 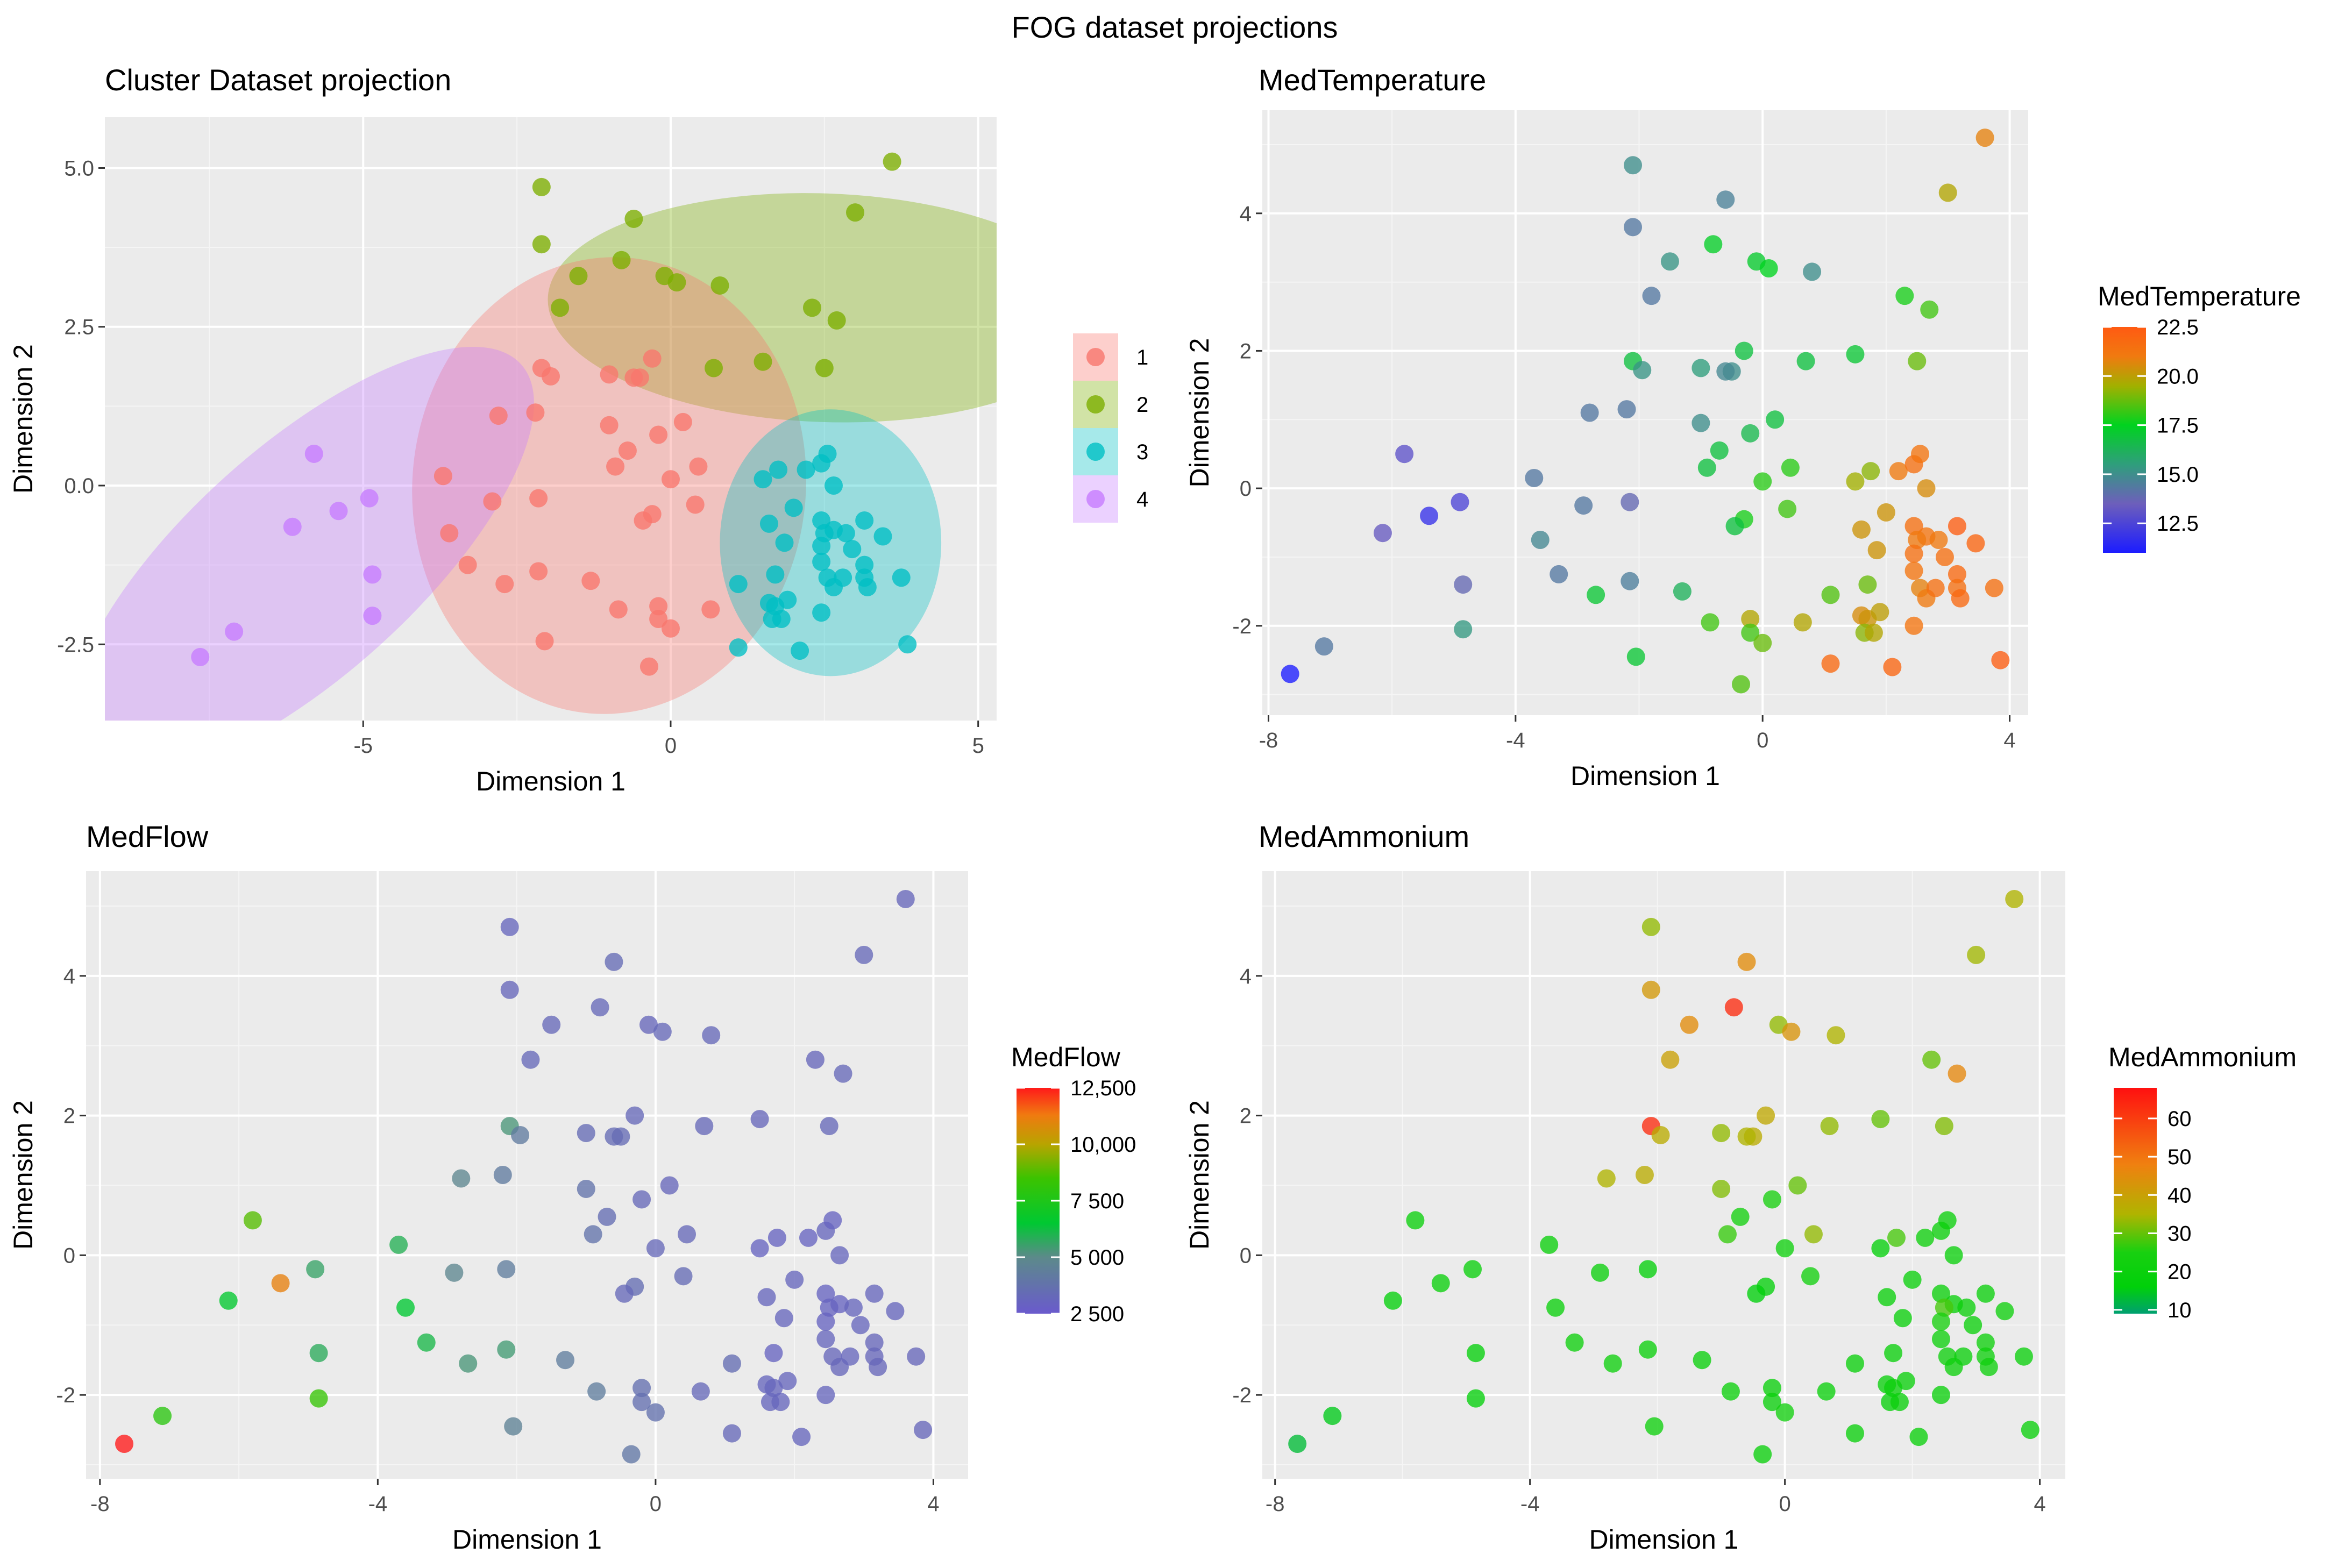 What do you see at coordinates (1097, 1258) in the screenshot?
I see `legend-tick-label: 5 000` at bounding box center [1097, 1258].